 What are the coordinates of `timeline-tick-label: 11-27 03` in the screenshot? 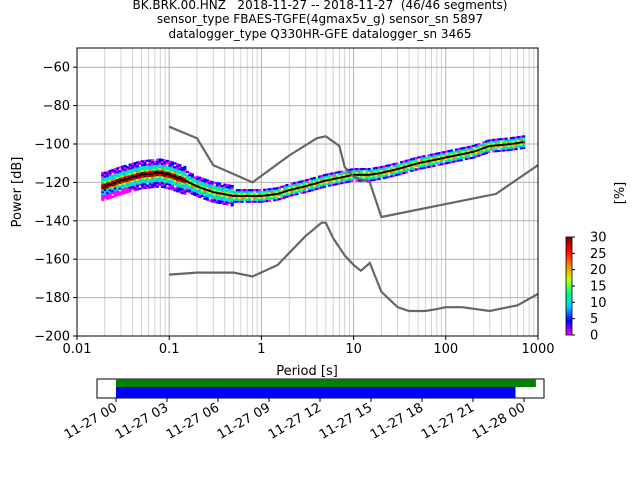 It's located at (142, 421).